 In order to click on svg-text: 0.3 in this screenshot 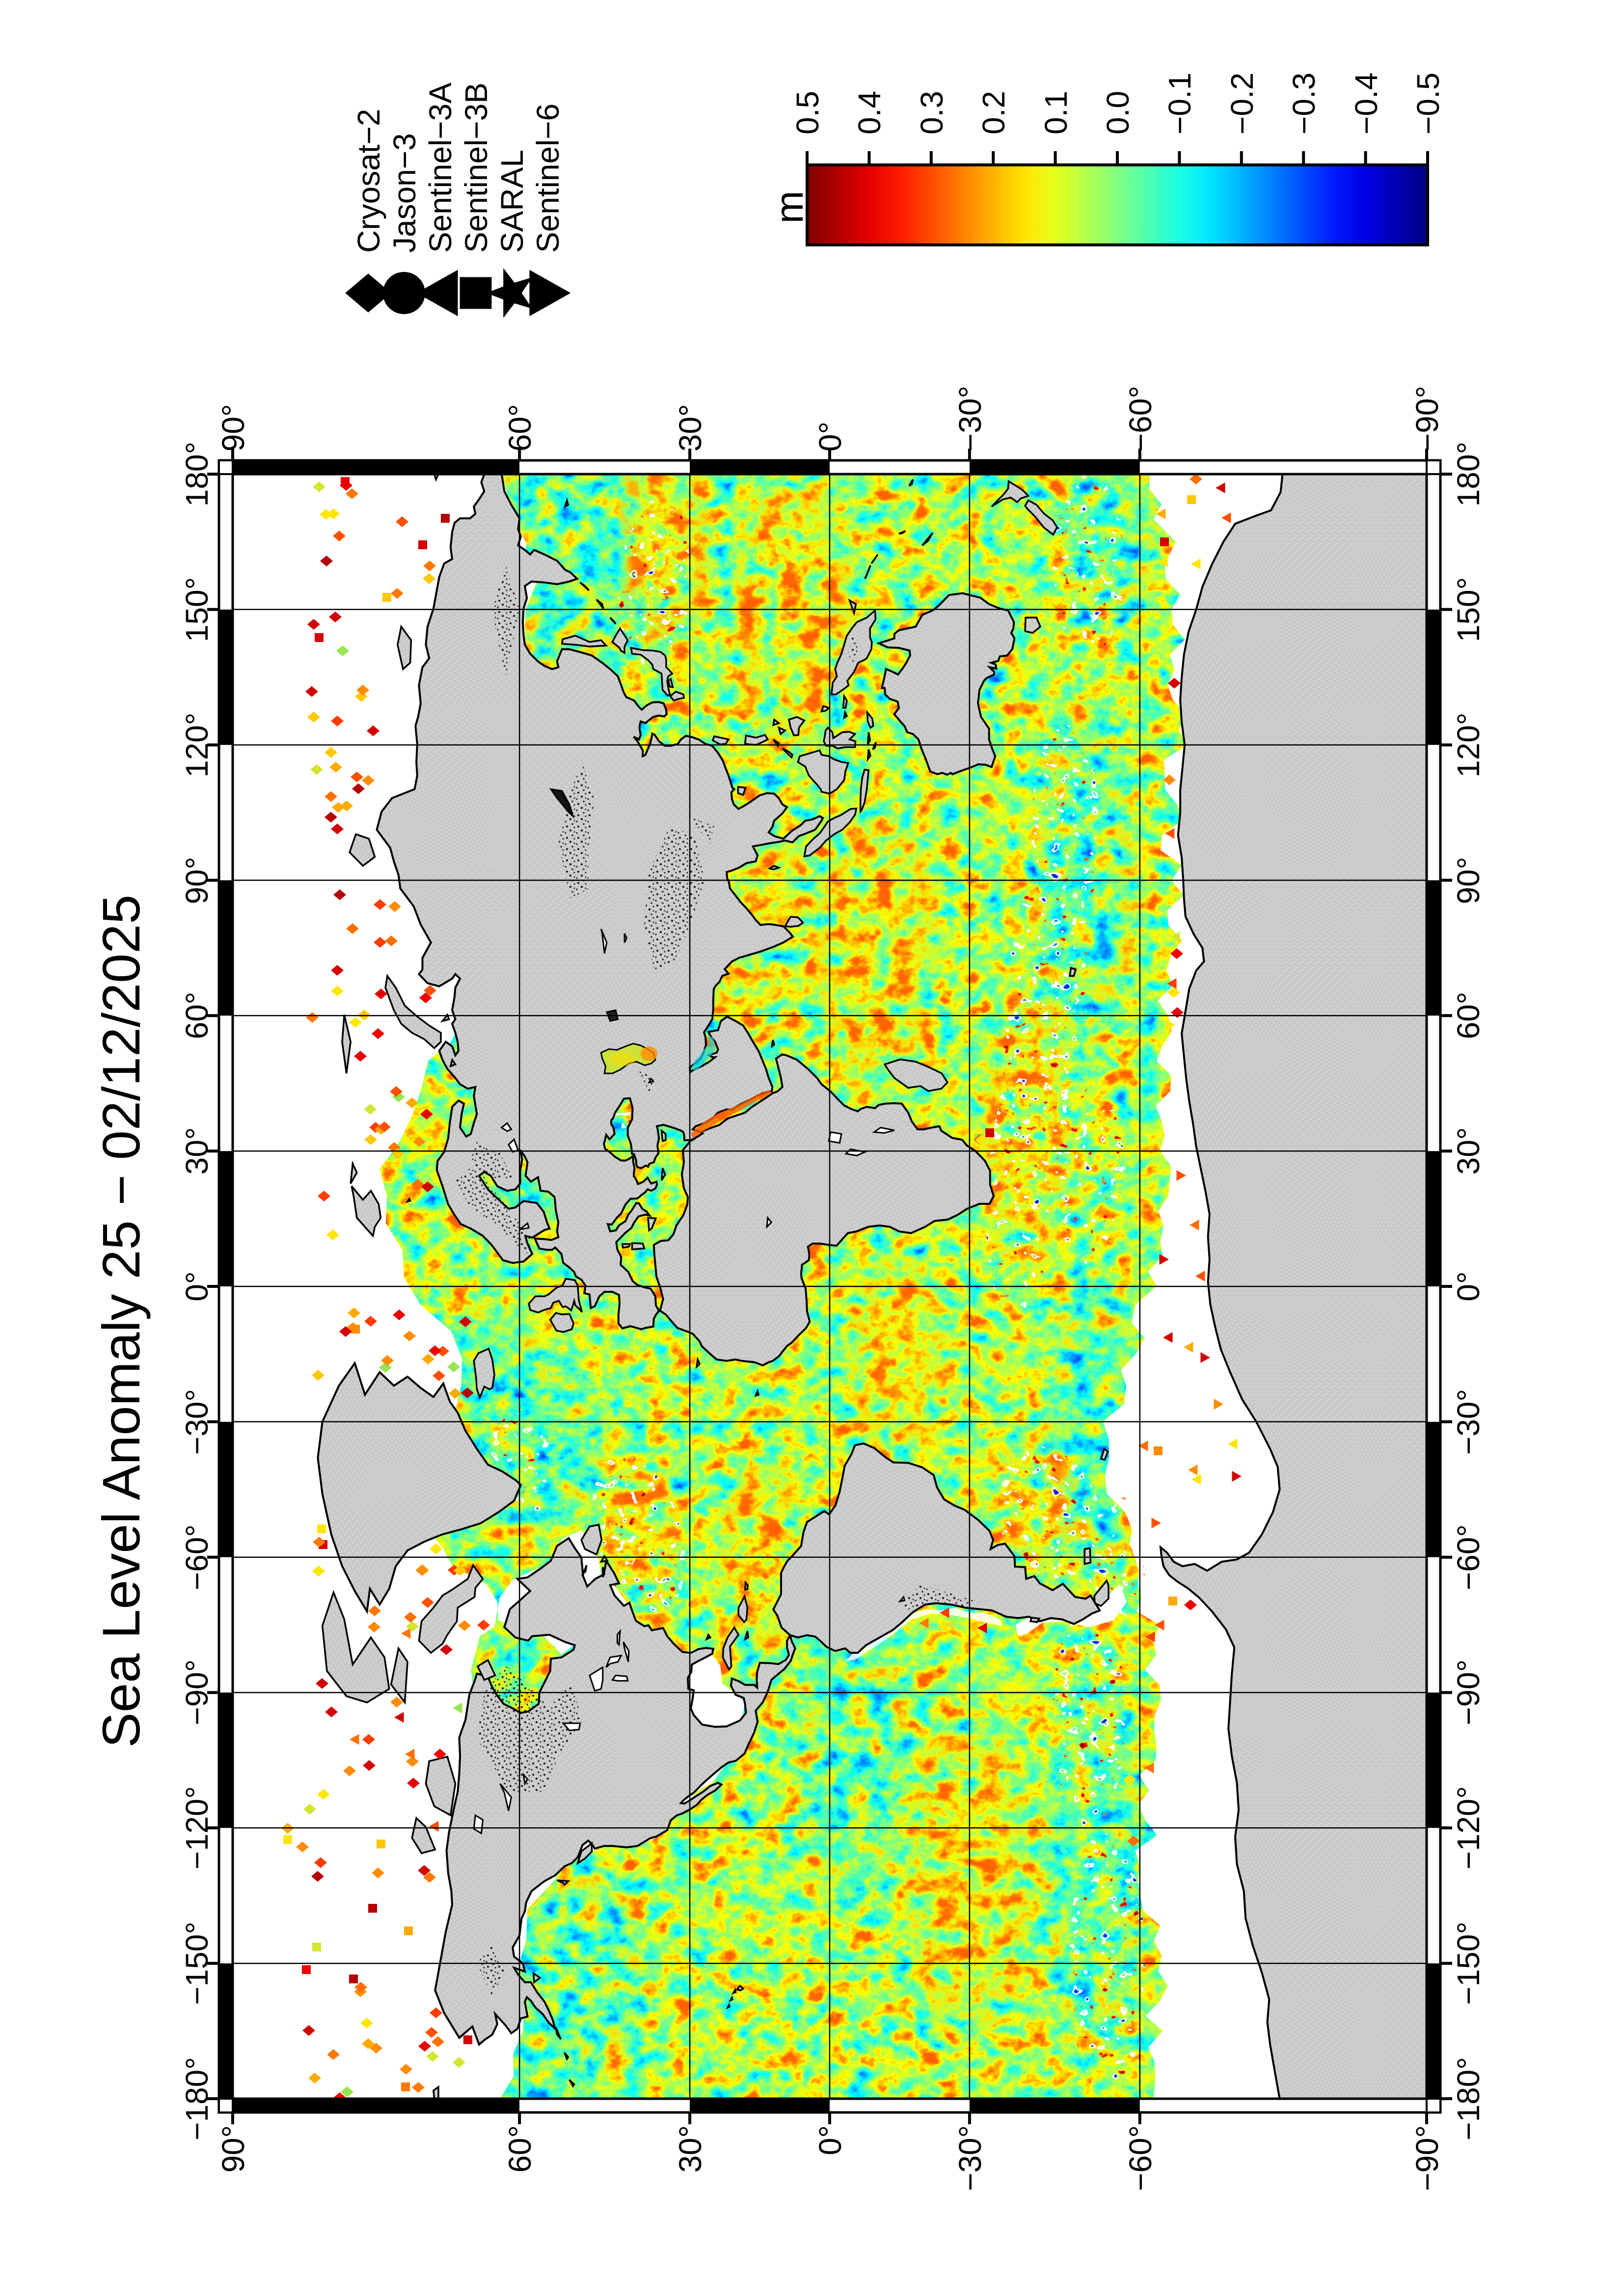, I will do `click(931, 112)`.